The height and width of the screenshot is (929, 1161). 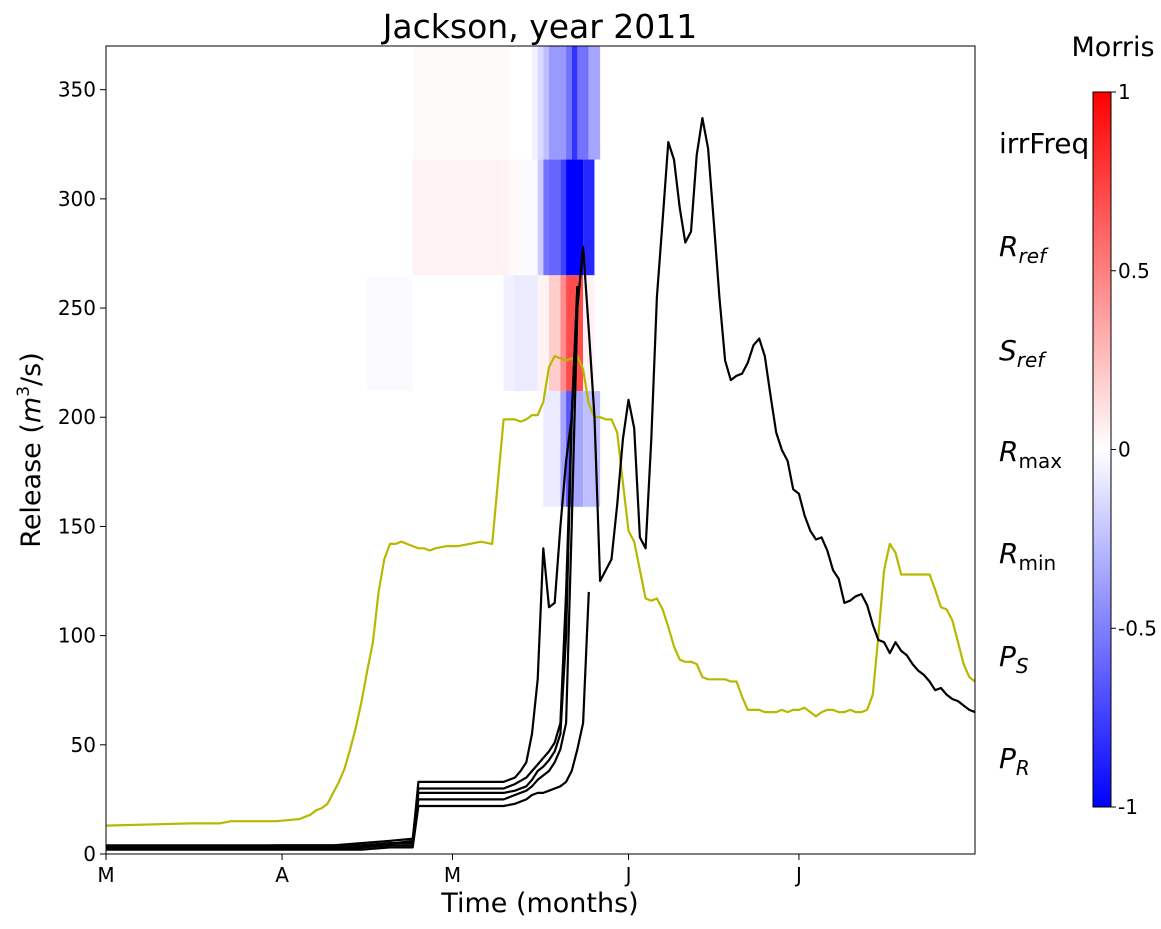 I want to click on y-axis-label-main: Release (, so click(x=31, y=485).